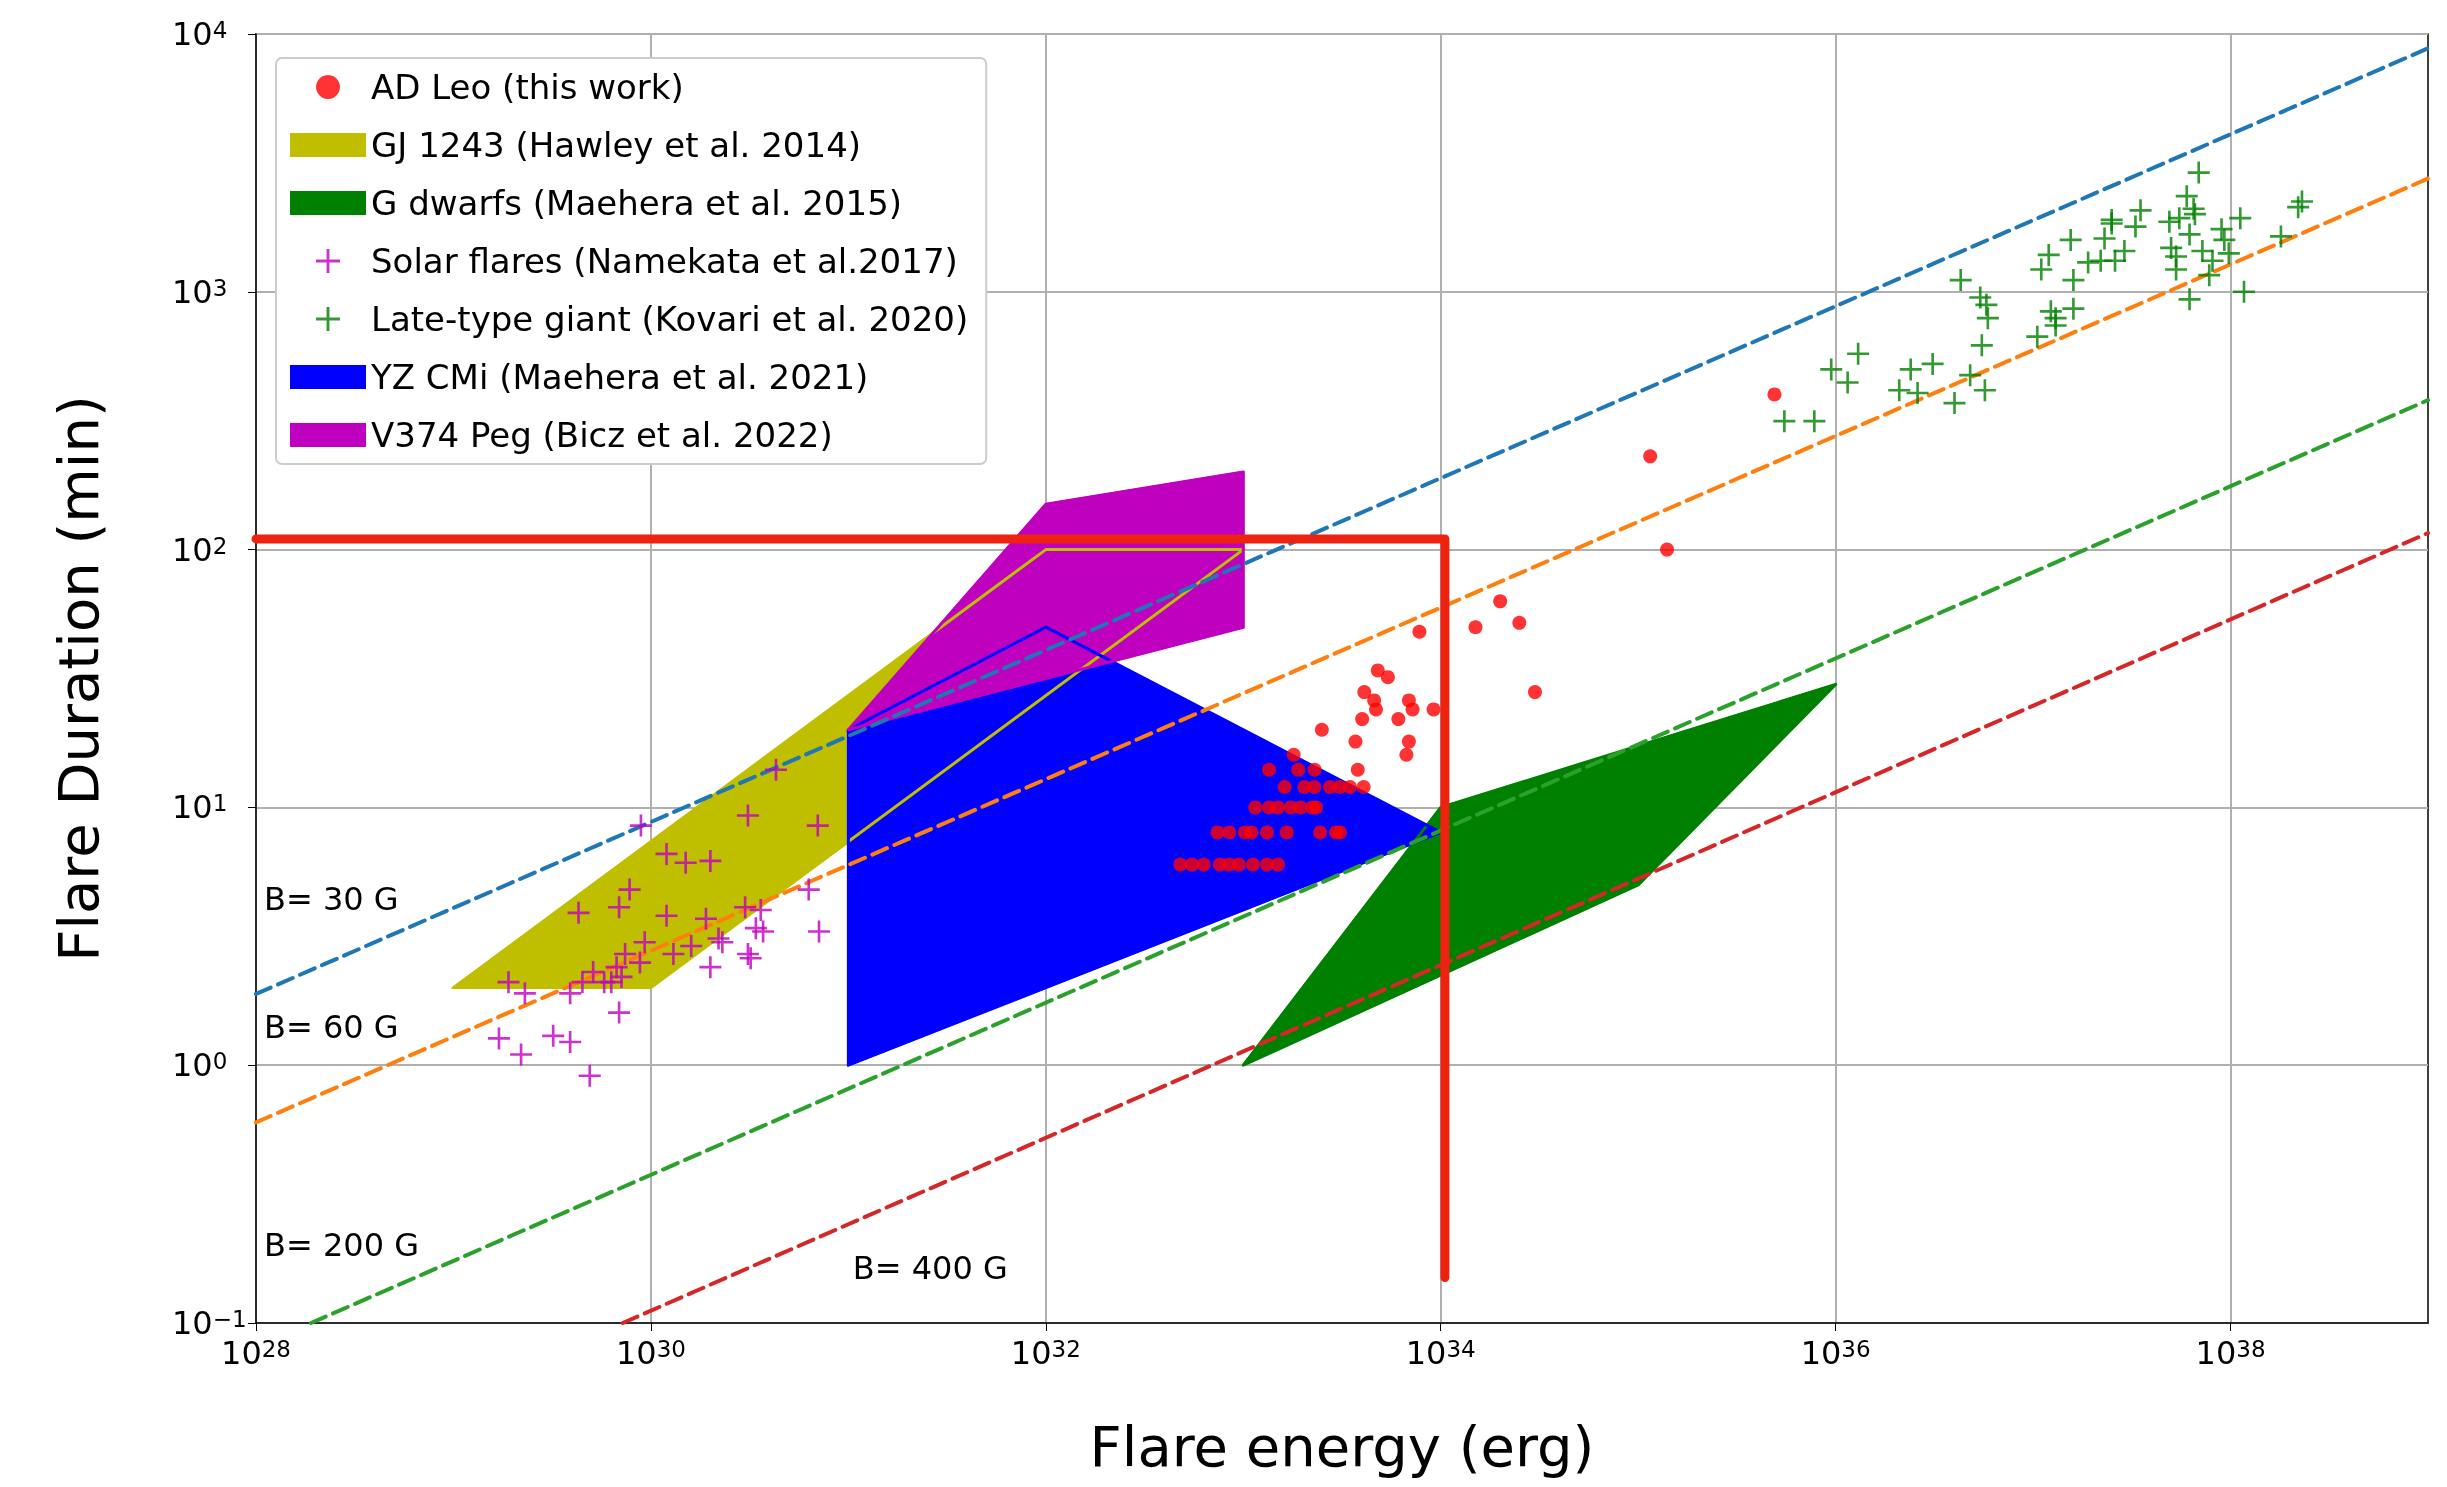  Describe the element at coordinates (331, 1027) in the screenshot. I see `series-label: B= 60 G` at that location.